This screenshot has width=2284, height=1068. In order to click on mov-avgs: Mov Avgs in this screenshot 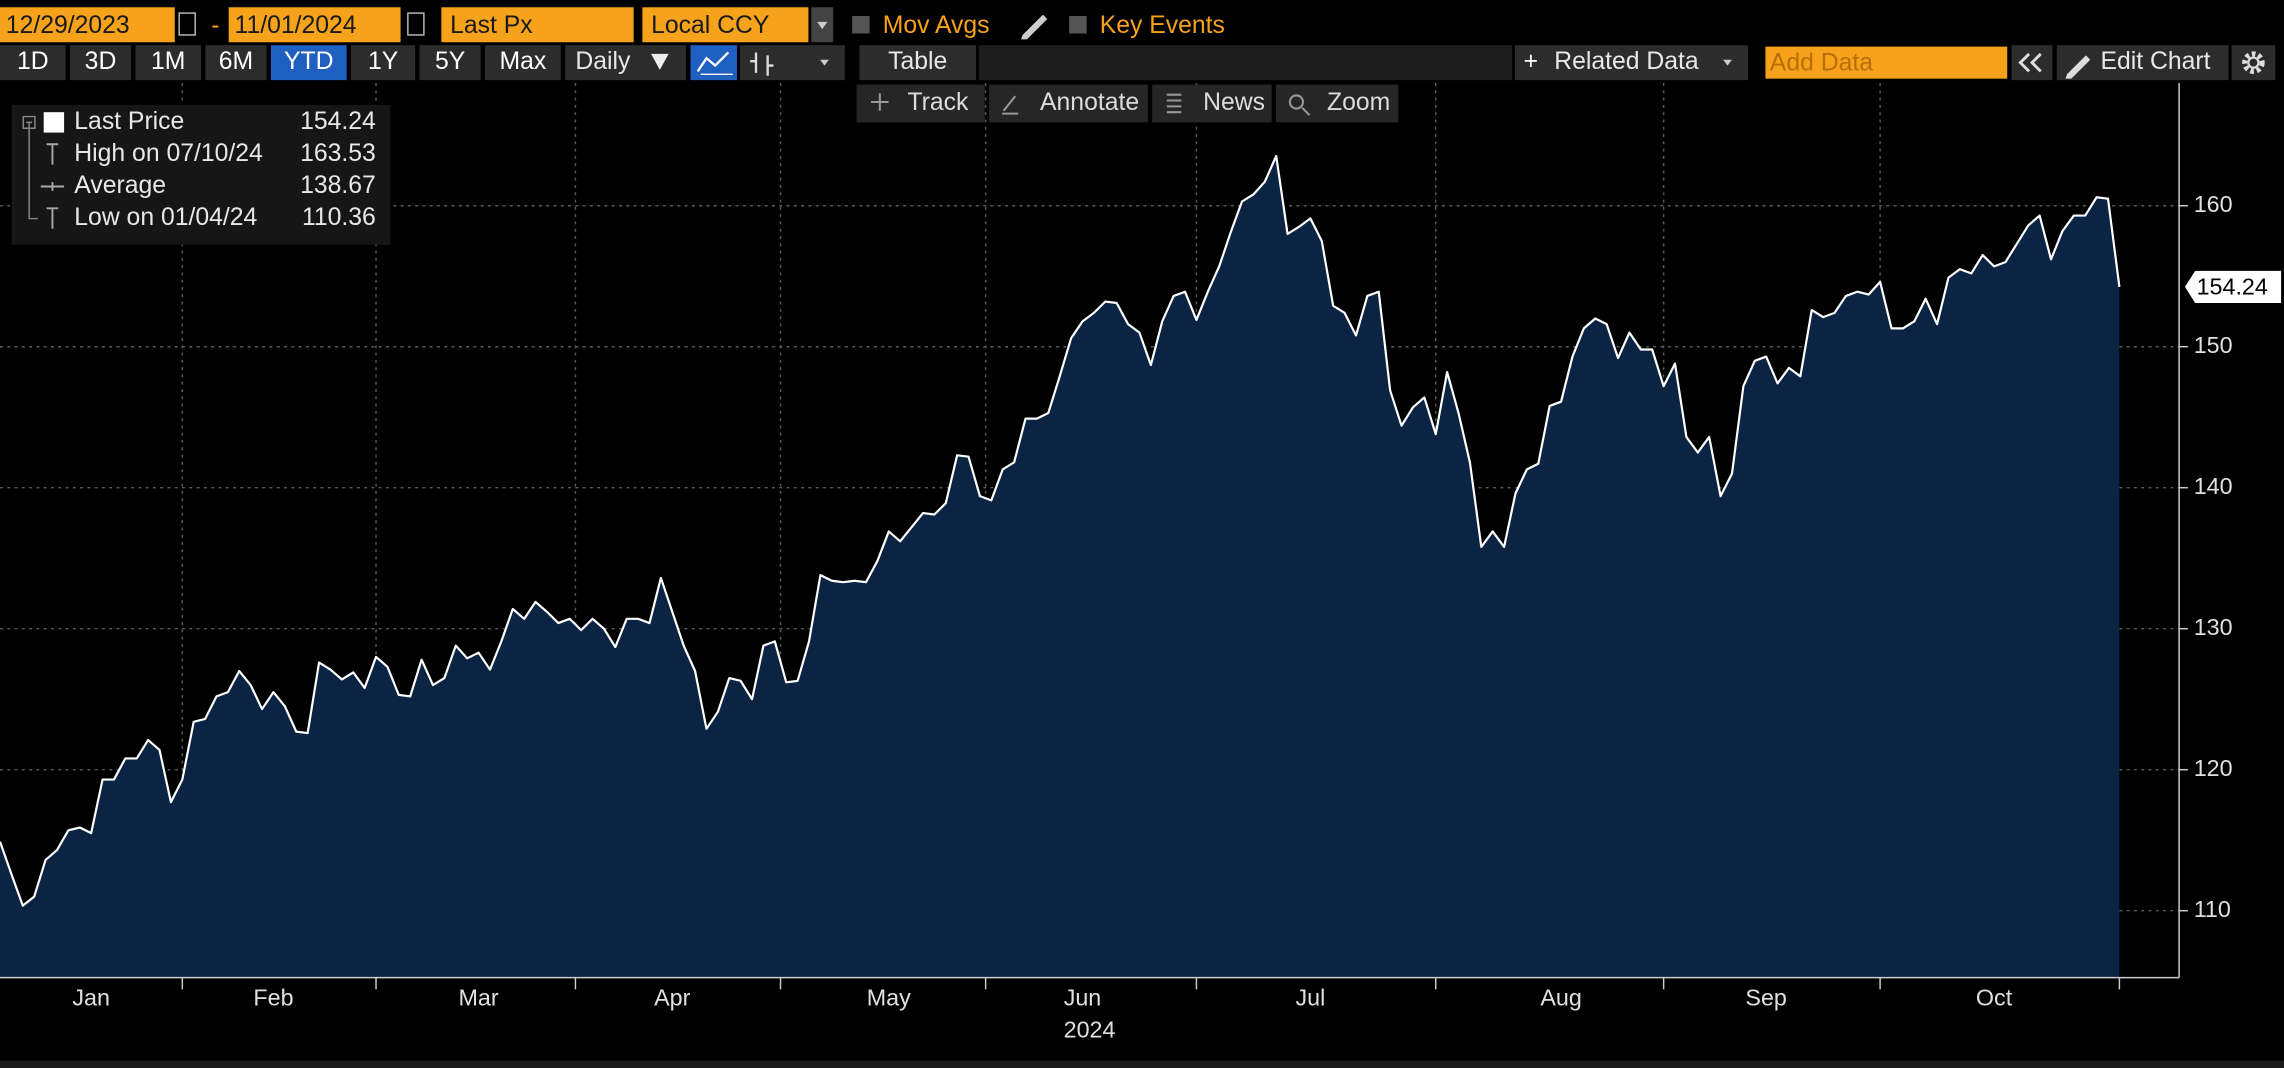, I will do `click(936, 25)`.